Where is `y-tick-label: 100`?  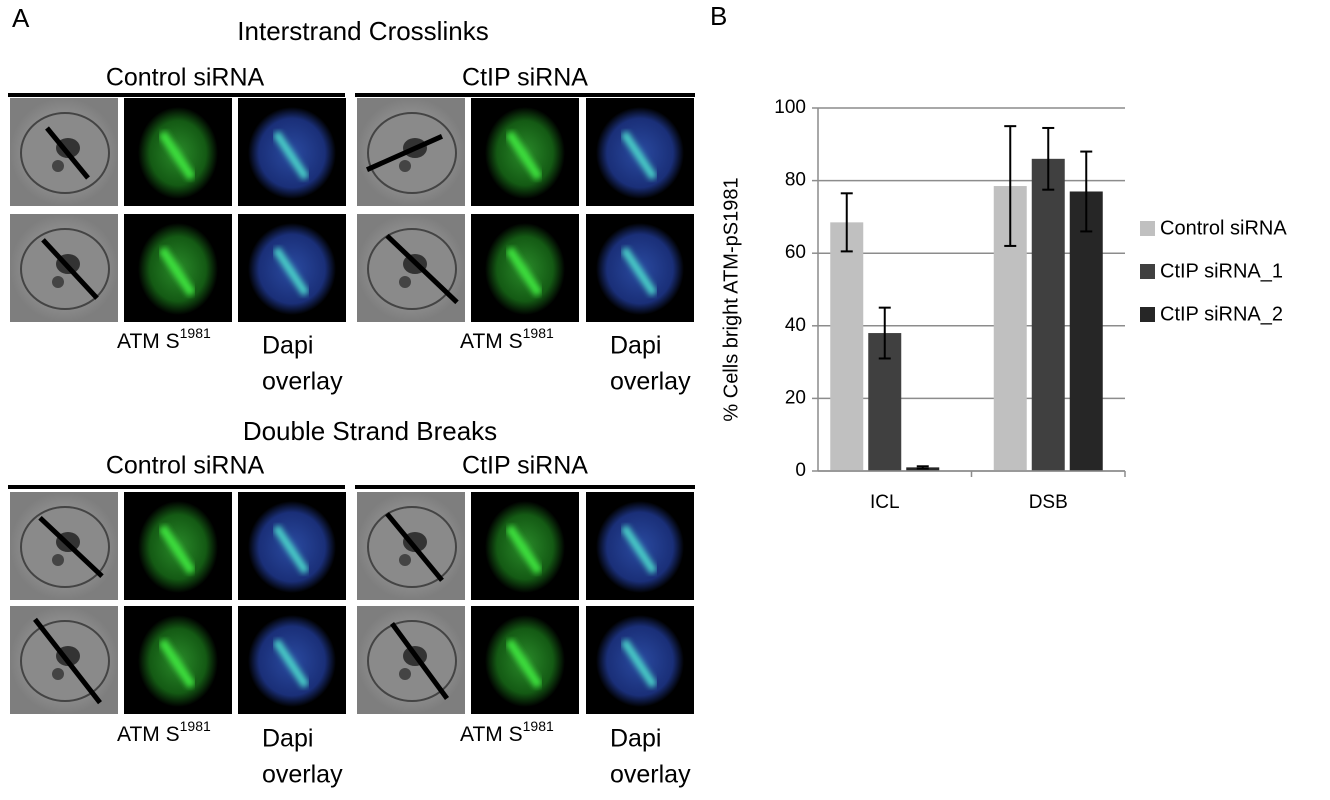
y-tick-label: 100 is located at coordinates (790, 107).